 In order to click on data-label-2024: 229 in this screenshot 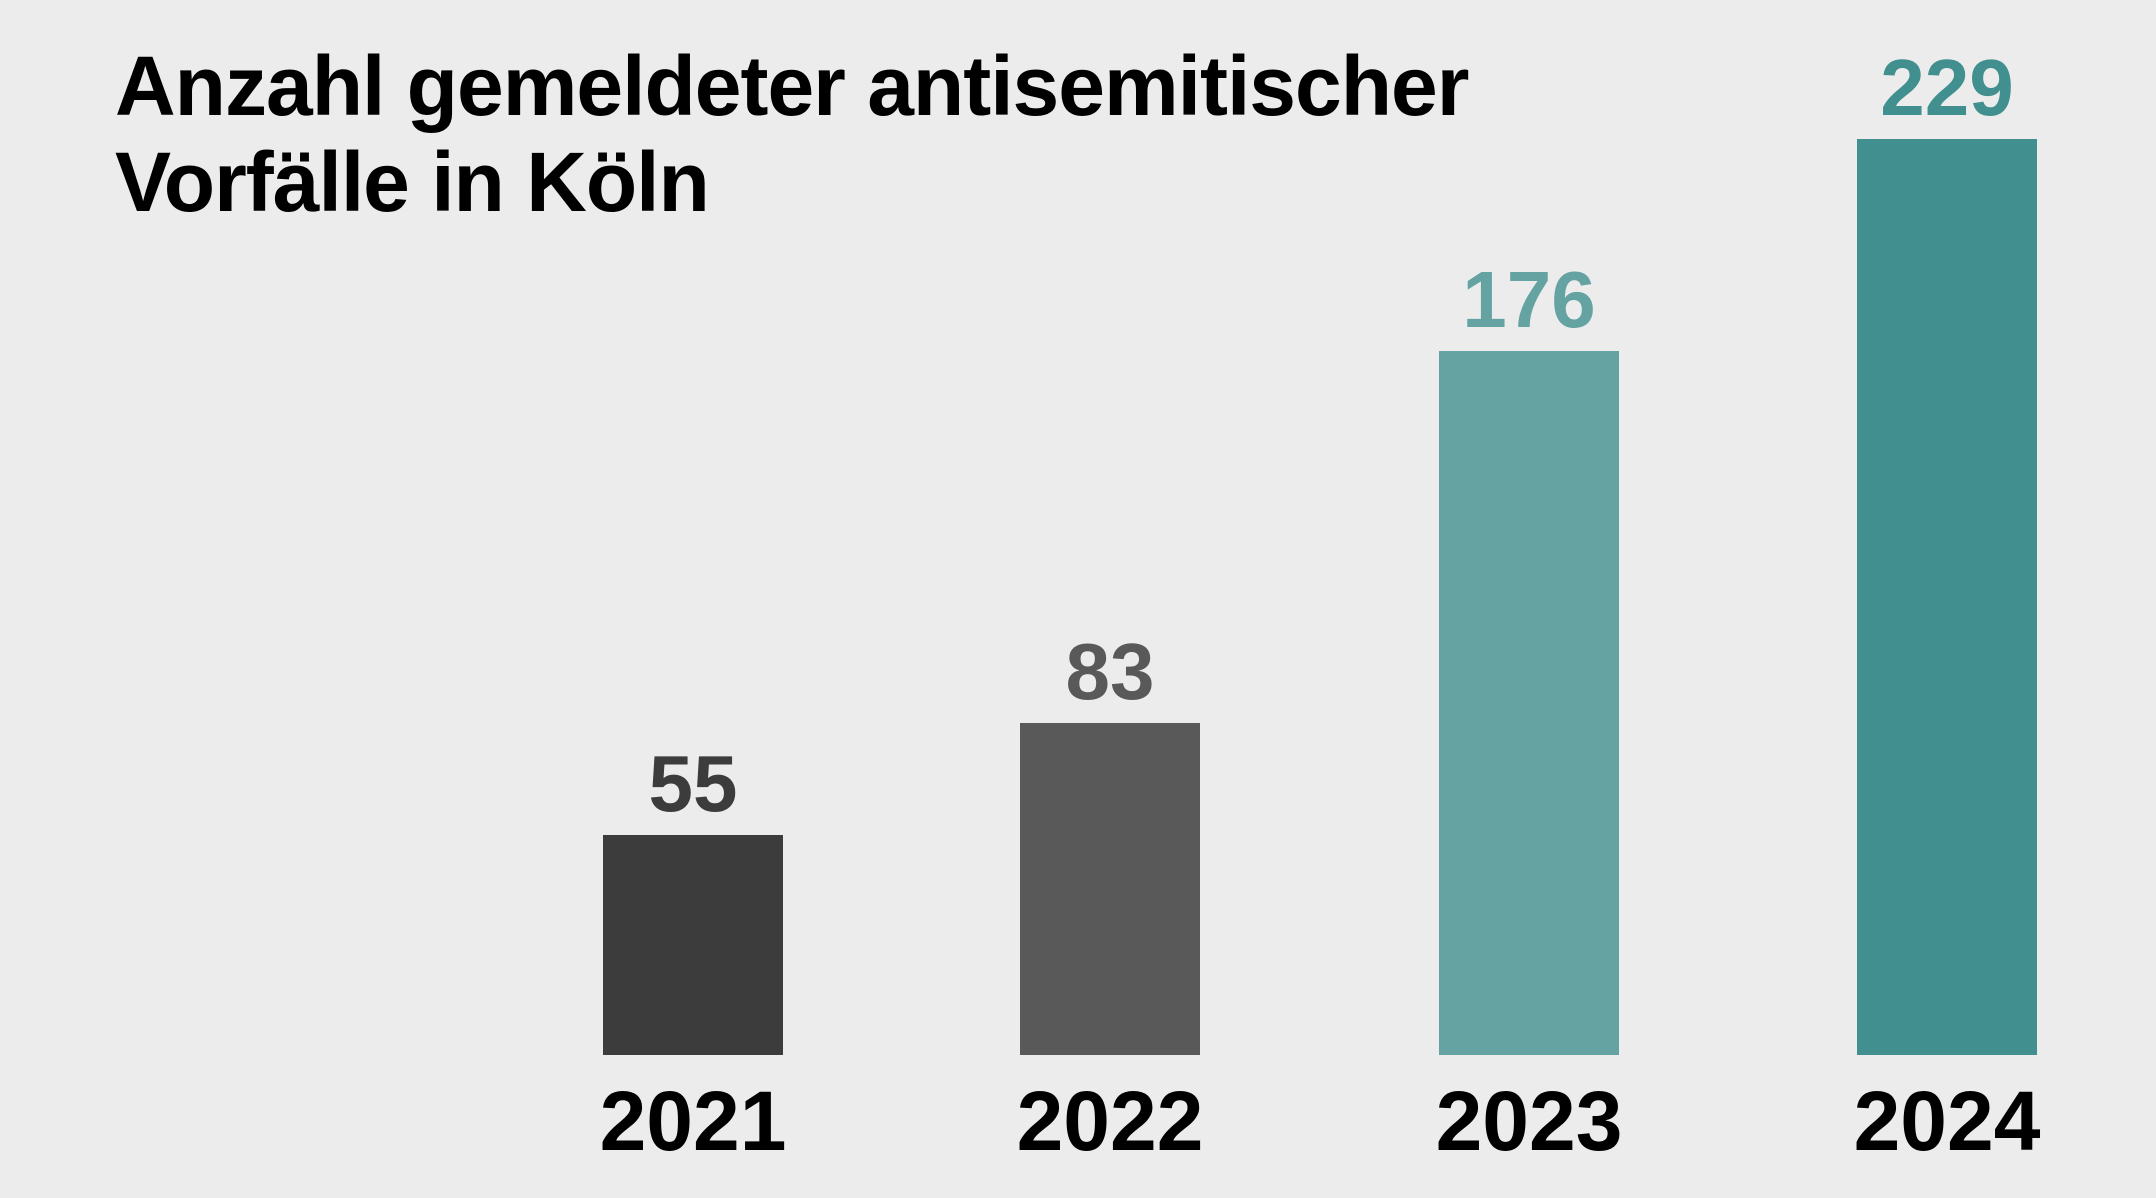, I will do `click(1946, 87)`.